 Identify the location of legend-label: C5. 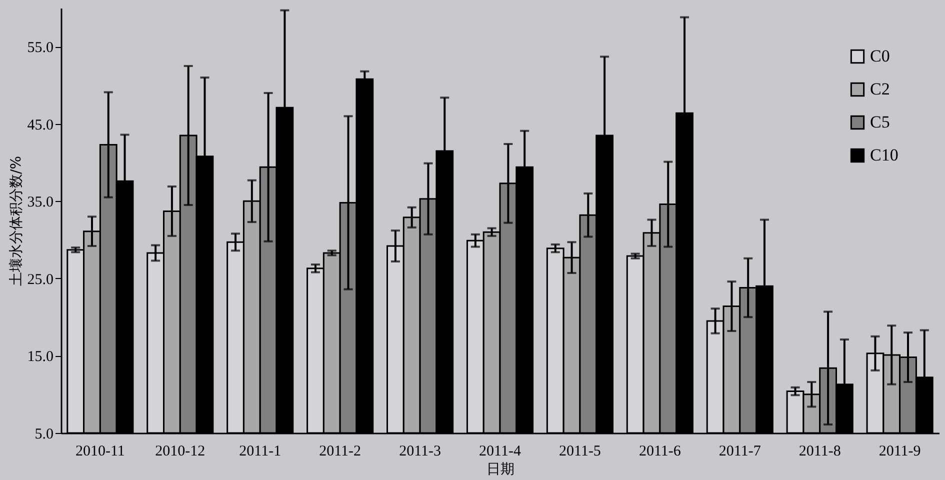
(880, 122).